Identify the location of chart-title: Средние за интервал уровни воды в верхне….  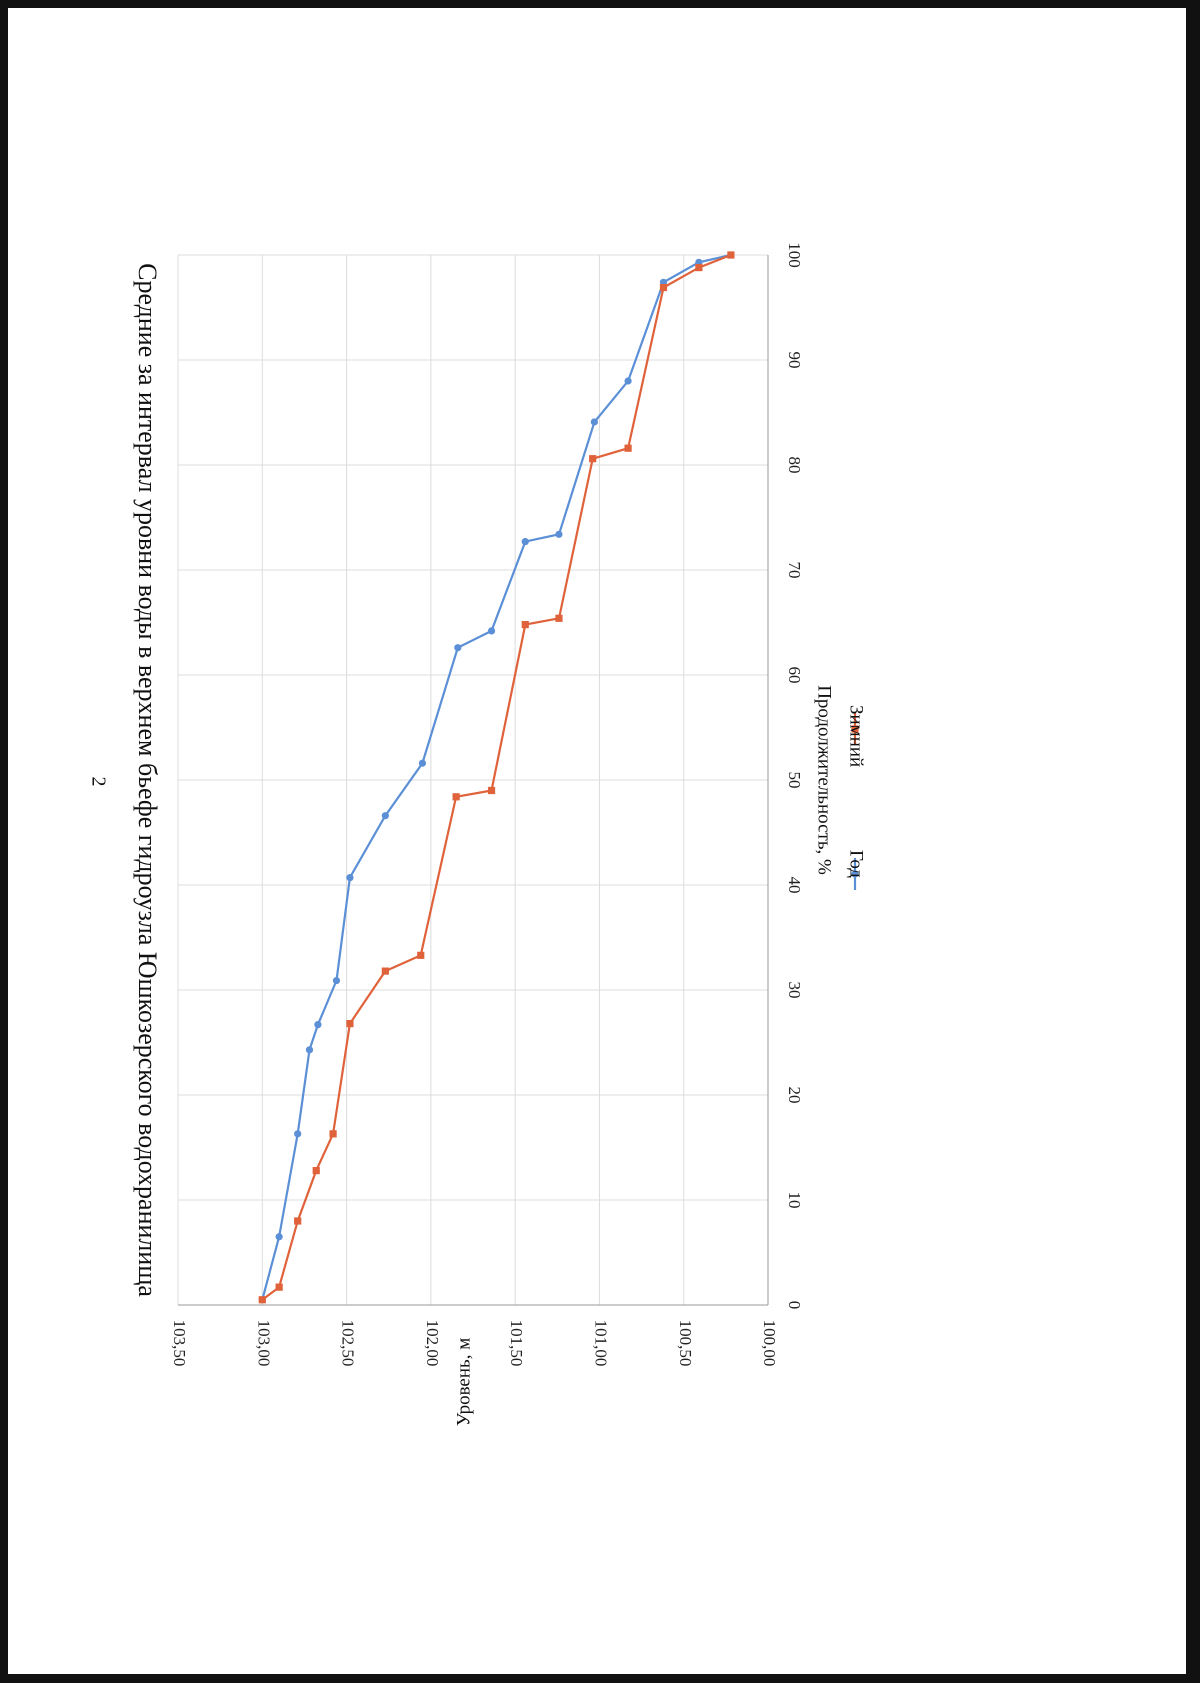
(147, 780).